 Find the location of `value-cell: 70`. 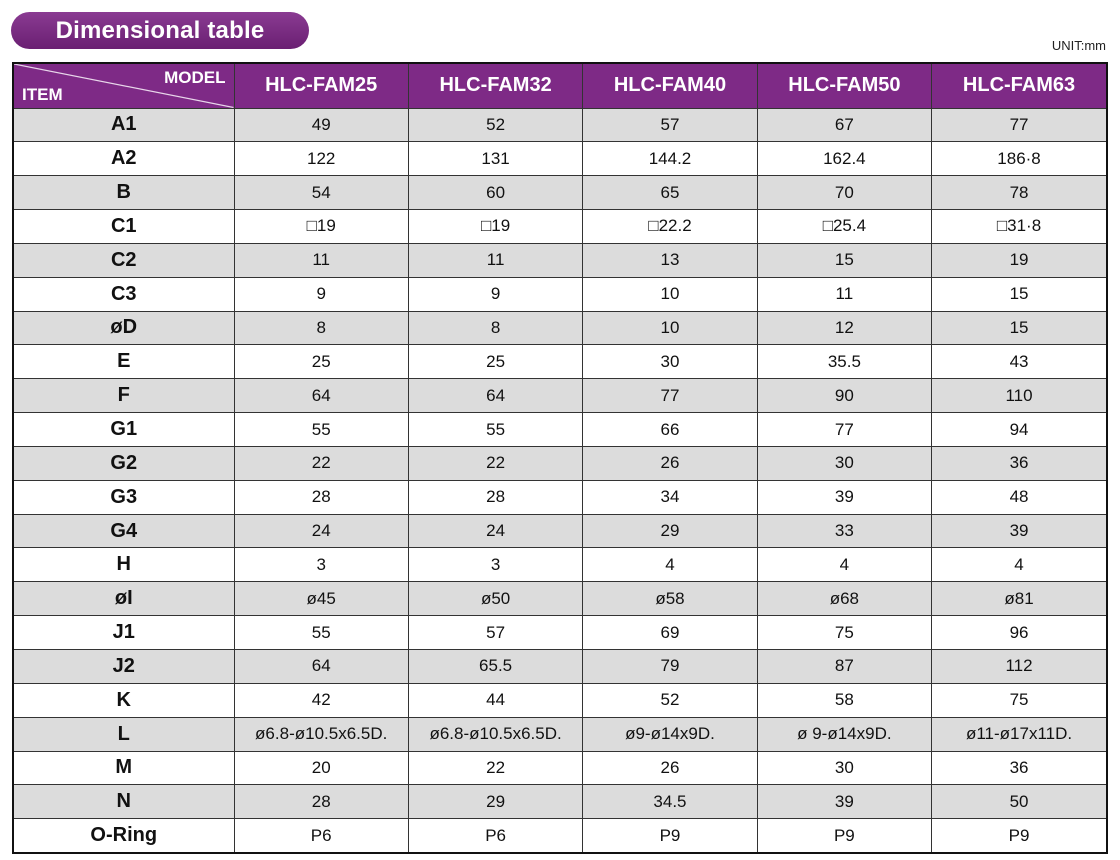

value-cell: 70 is located at coordinates (844, 192).